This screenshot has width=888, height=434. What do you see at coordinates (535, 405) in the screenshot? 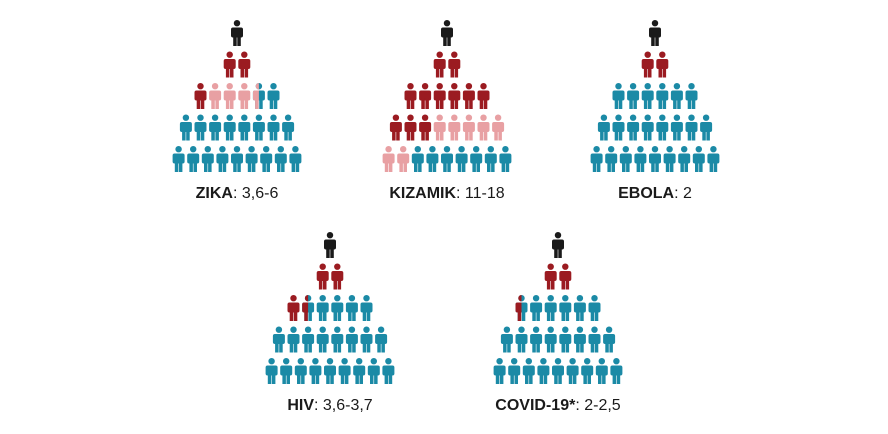
I see `disease-name: COVID-19*` at bounding box center [535, 405].